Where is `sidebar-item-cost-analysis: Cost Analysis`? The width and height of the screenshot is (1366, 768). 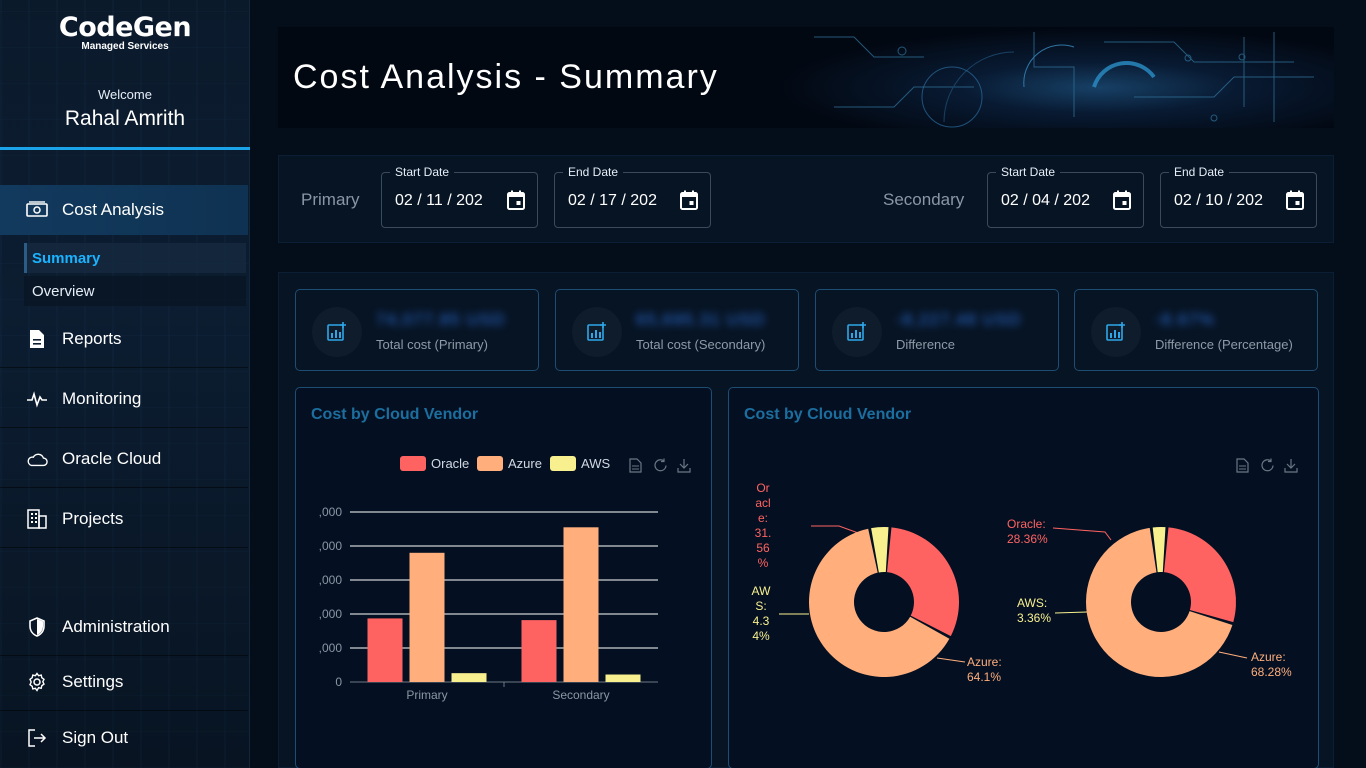 sidebar-item-cost-analysis: Cost Analysis is located at coordinates (124, 210).